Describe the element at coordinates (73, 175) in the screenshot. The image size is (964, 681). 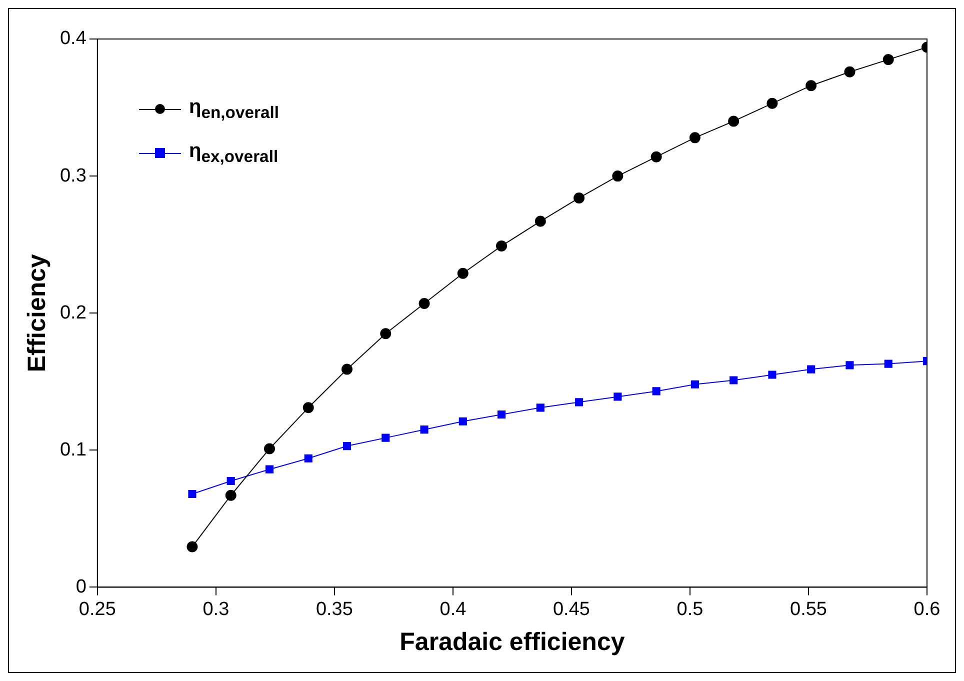
I see `y-tick-label: 0.3` at that location.